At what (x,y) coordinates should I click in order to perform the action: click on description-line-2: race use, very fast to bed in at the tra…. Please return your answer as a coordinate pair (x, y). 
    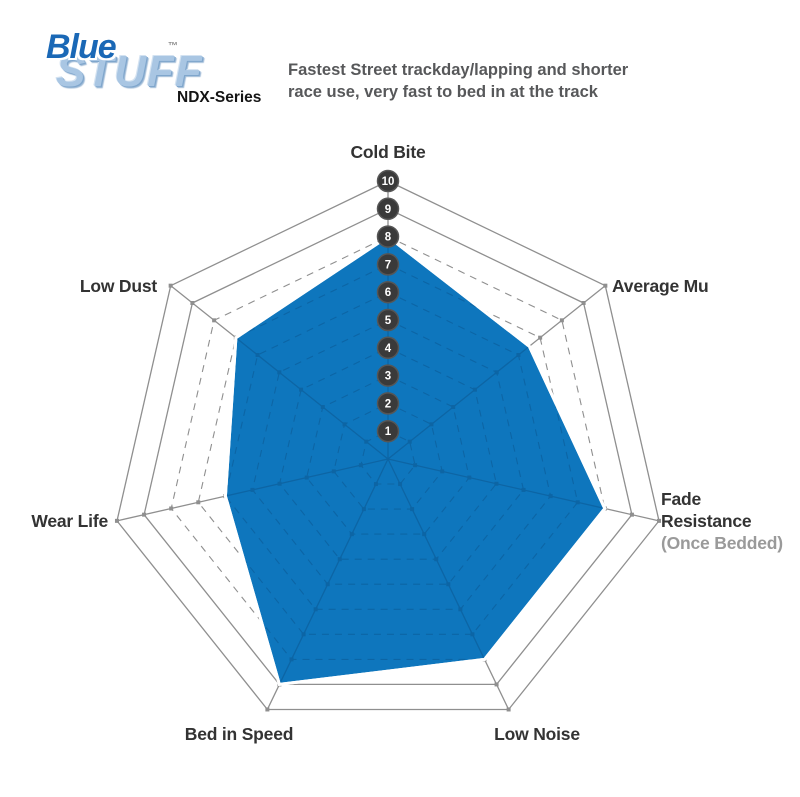
    Looking at the image, I should click on (443, 91).